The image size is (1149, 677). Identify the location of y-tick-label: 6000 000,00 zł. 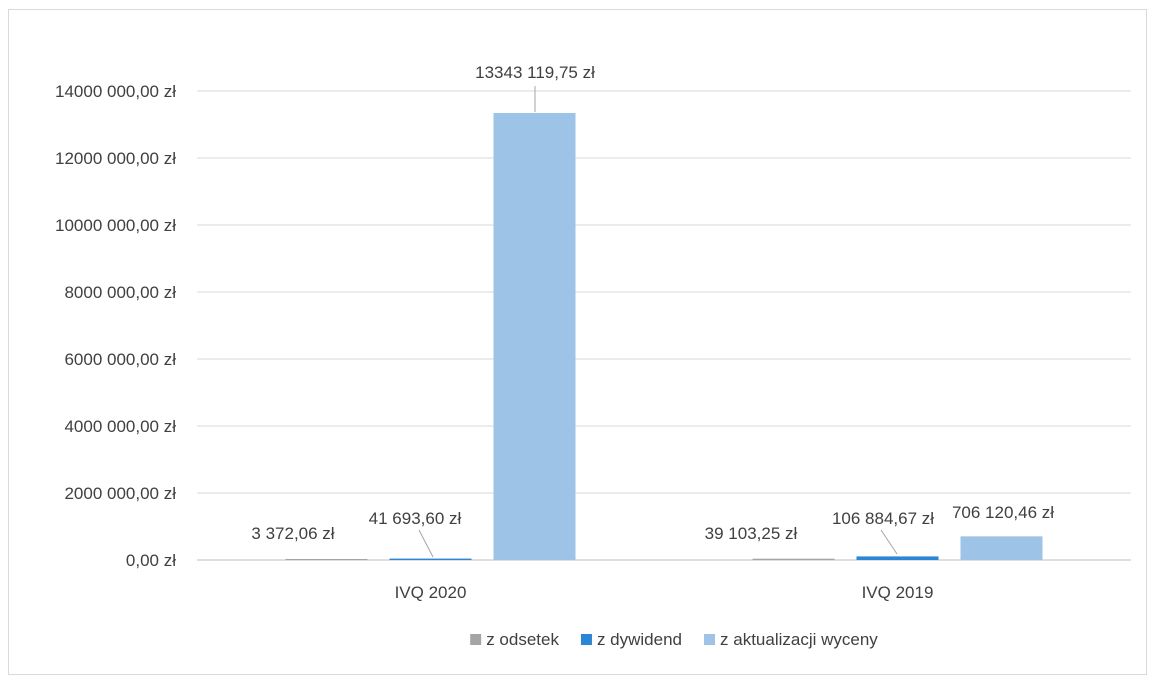
(120, 359).